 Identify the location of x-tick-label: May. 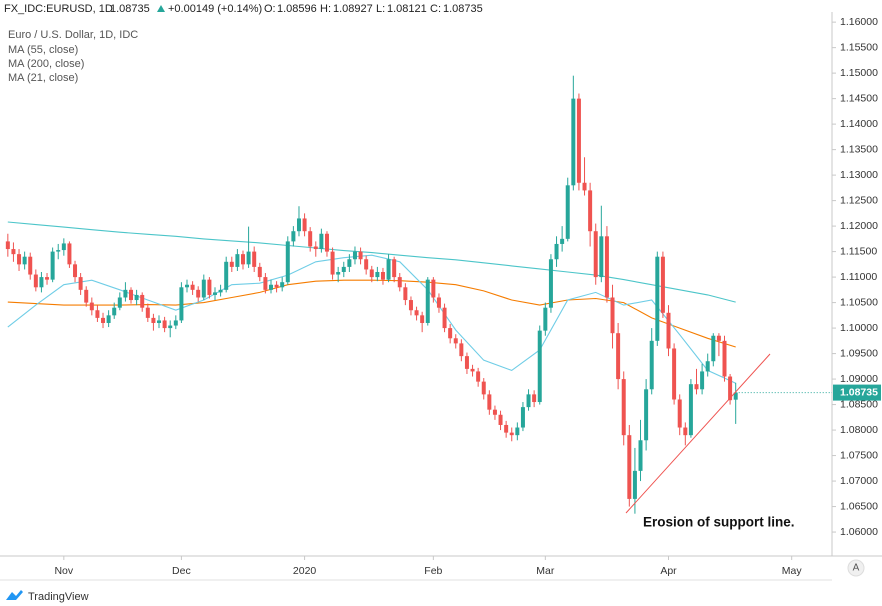
(792, 571).